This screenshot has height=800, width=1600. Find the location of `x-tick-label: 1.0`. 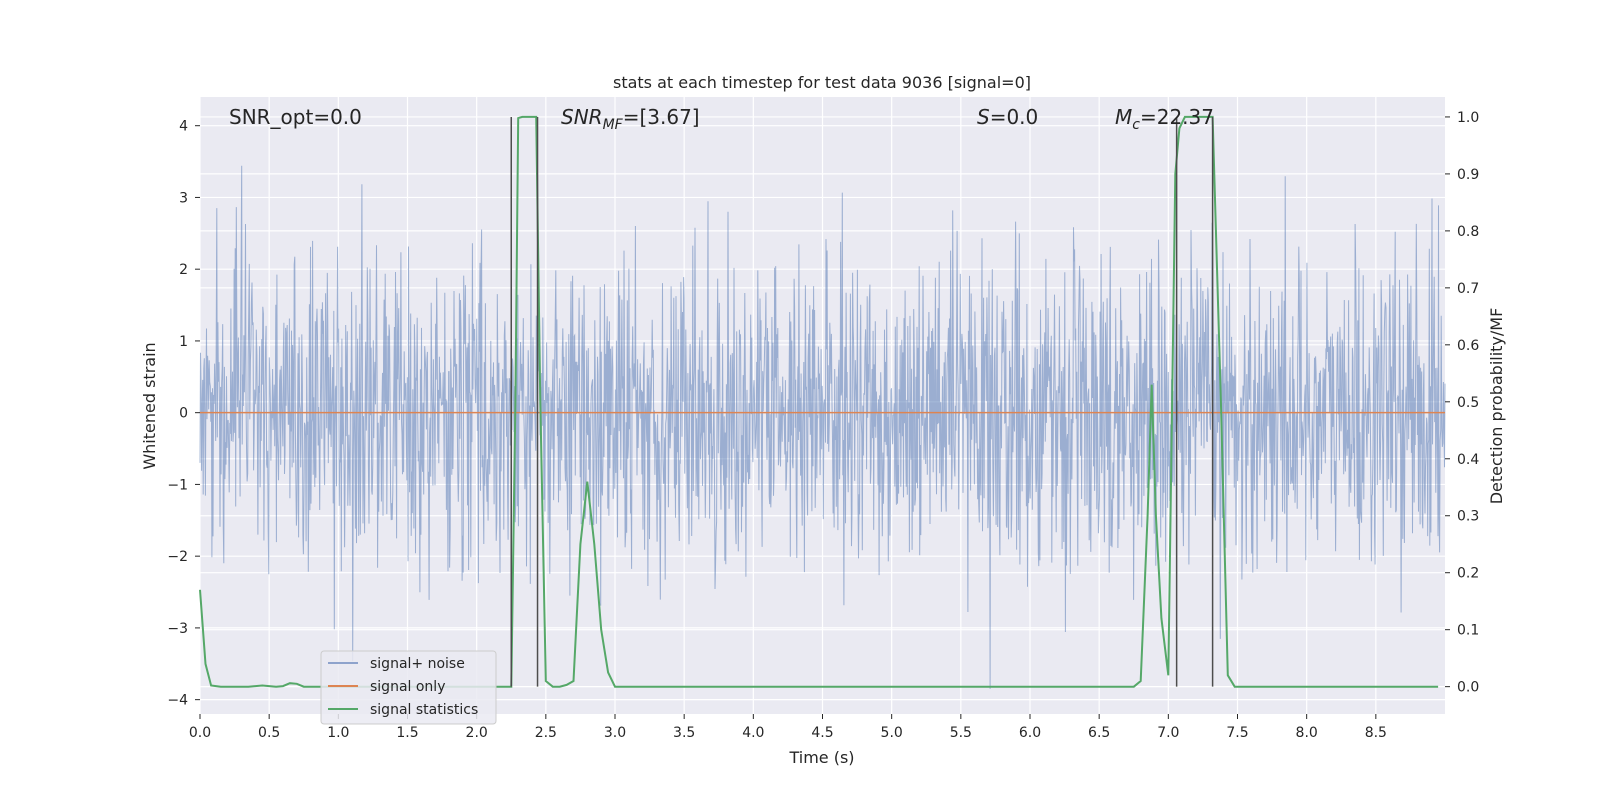

x-tick-label: 1.0 is located at coordinates (338, 733).